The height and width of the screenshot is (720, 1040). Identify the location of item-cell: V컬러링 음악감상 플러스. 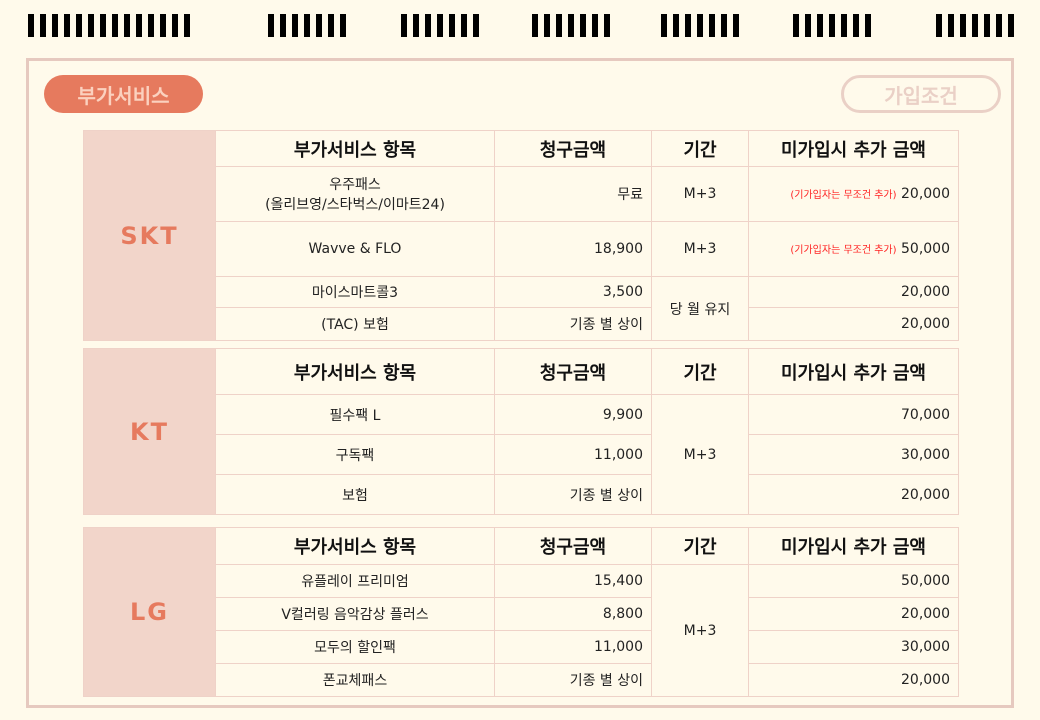
(355, 614).